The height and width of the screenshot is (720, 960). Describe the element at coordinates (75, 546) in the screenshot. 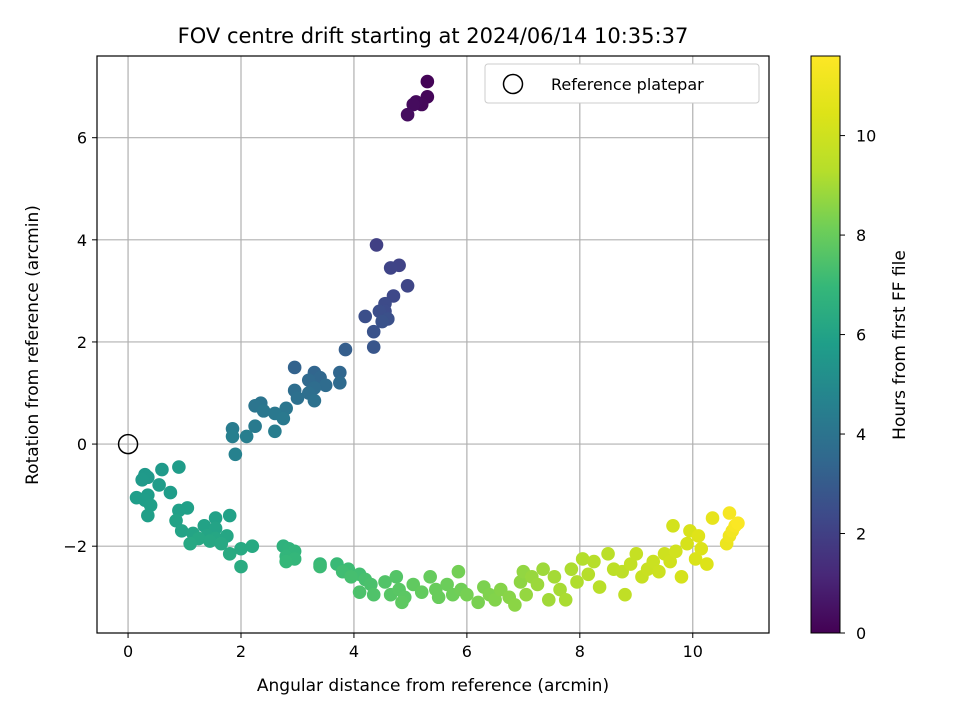

I see `y-tick-label: −2` at that location.